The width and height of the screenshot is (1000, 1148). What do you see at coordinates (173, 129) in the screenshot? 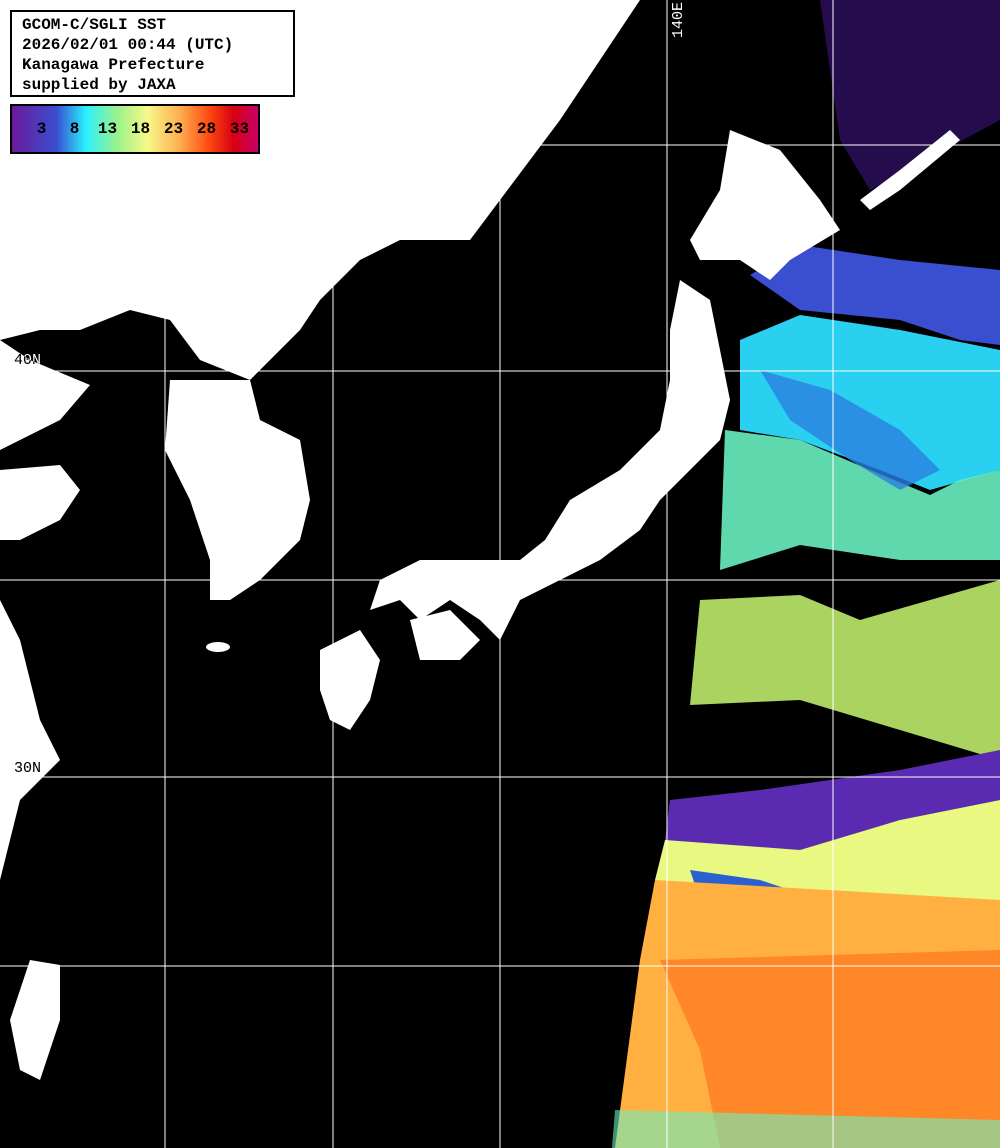
I see `legend-tick: 23` at bounding box center [173, 129].